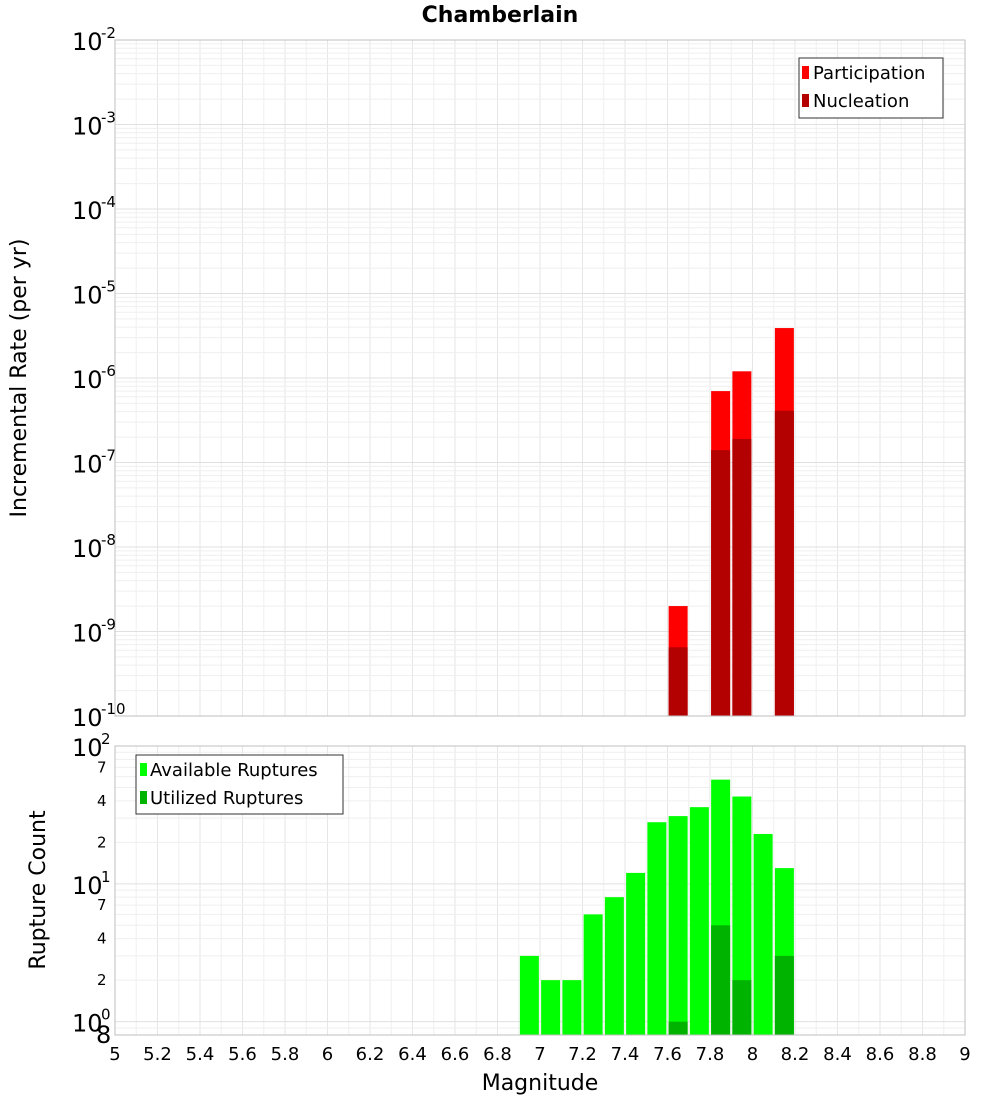 Image resolution: width=1000 pixels, height=1100 pixels. Describe the element at coordinates (412, 1054) in the screenshot. I see `x-tick-label: 6.4` at that location.